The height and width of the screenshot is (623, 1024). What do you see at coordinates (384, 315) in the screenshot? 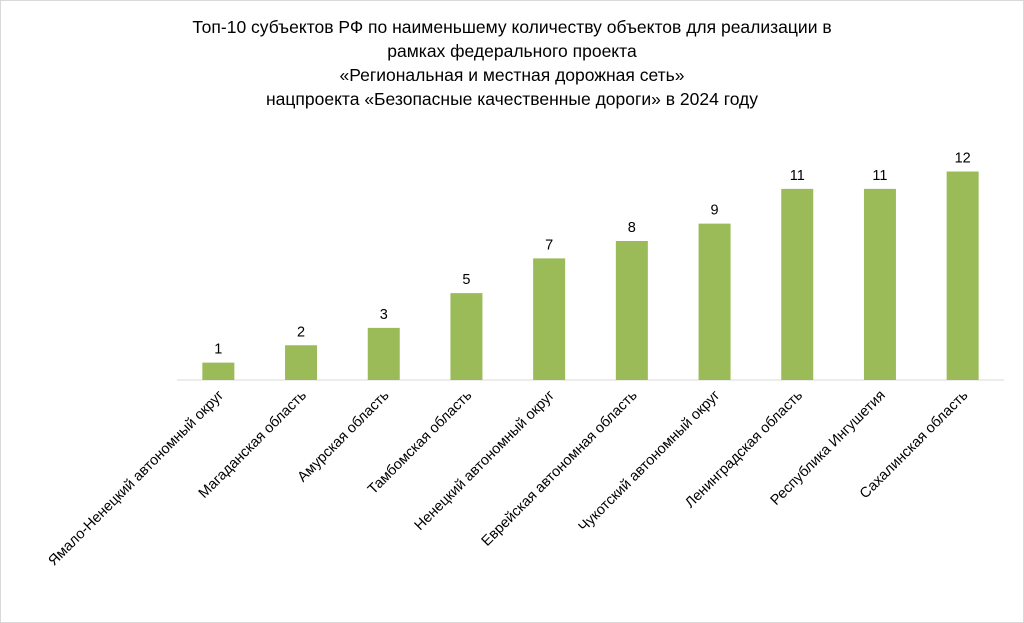
I see `data-label: 3` at bounding box center [384, 315].